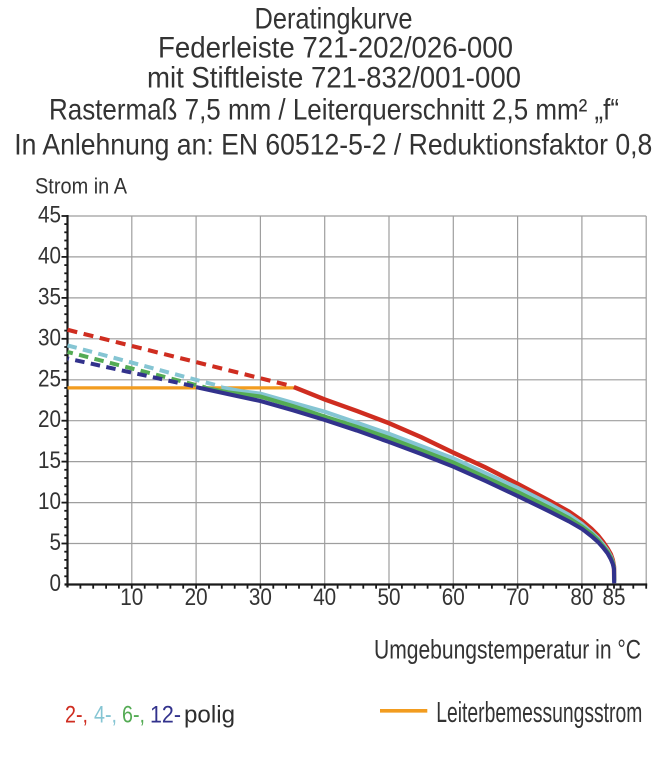  Describe the element at coordinates (539, 713) in the screenshot. I see `svg-text: Leiterbemessungsstrom` at that location.